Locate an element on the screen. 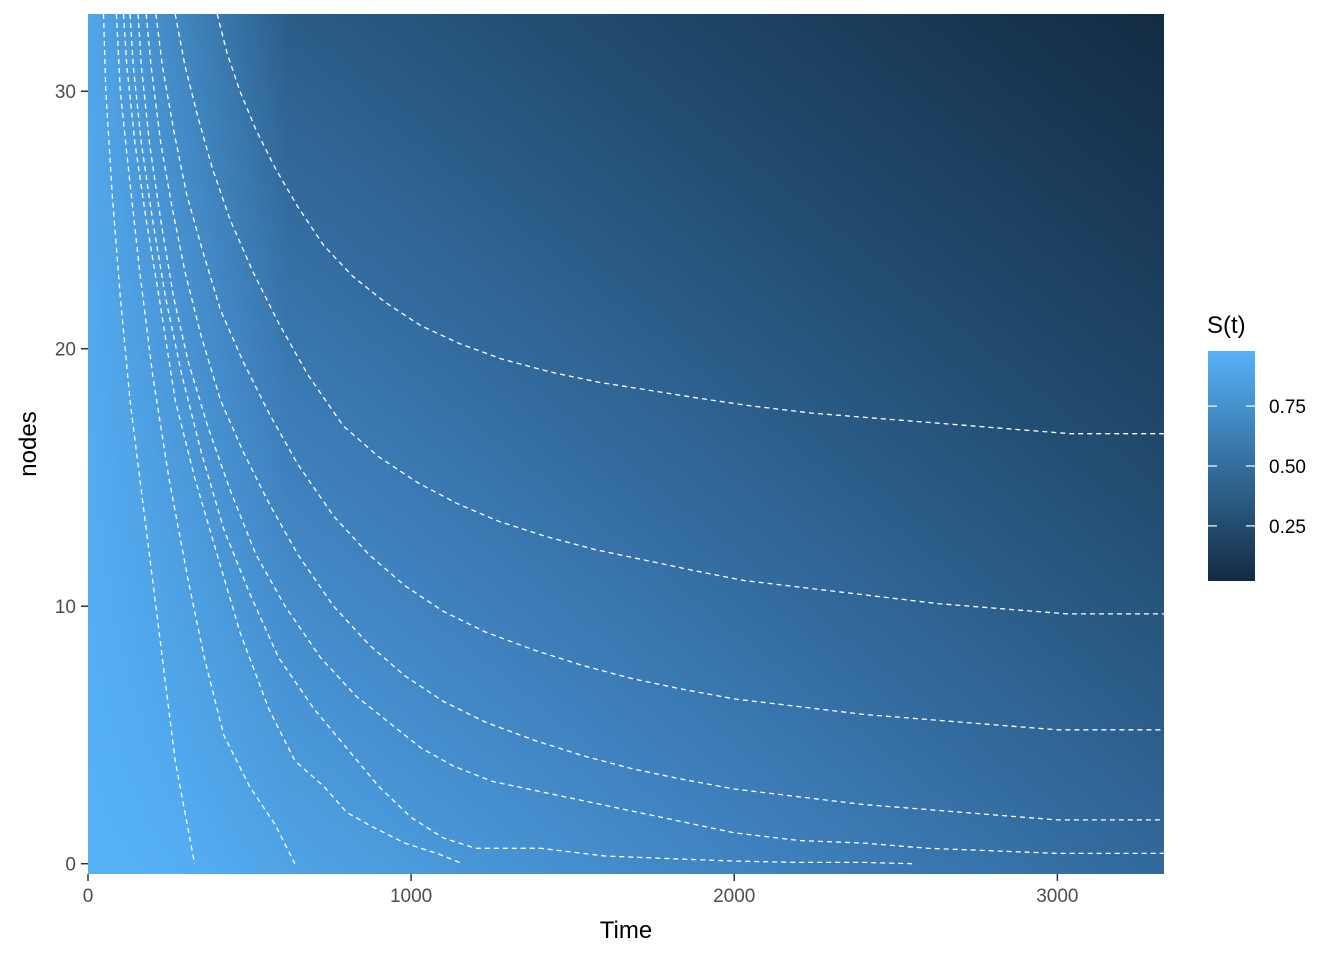 This screenshot has height=965, width=1344. y-tick-label-20: 20 is located at coordinates (65, 350).